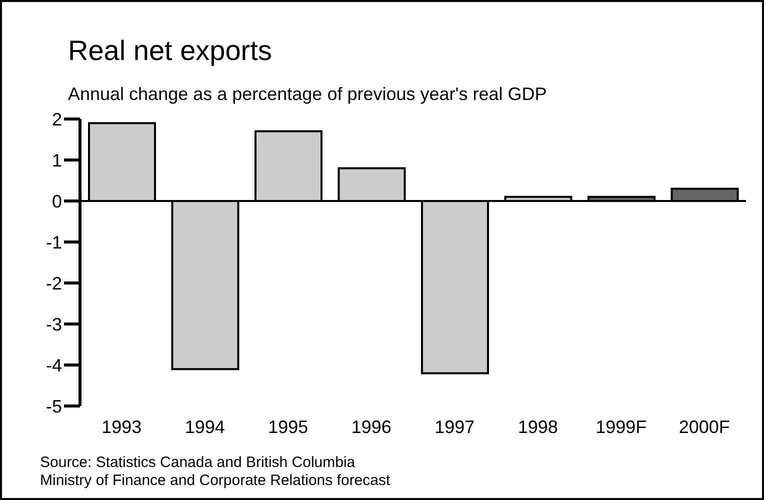 This screenshot has width=764, height=500. What do you see at coordinates (54, 283) in the screenshot?
I see `y-tick-label: -2` at bounding box center [54, 283].